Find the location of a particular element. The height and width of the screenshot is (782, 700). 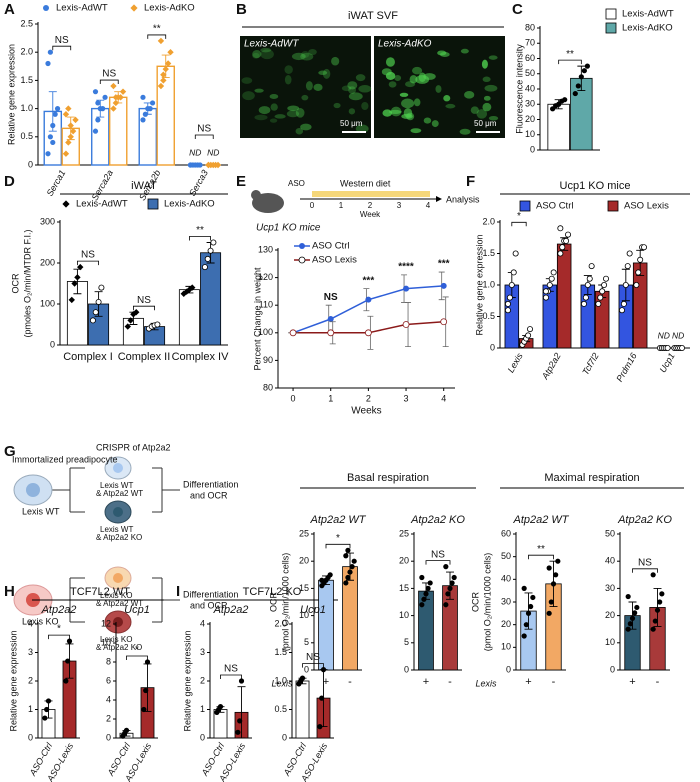

legend-label: Lexis-AdWT is located at coordinates (82, 8).